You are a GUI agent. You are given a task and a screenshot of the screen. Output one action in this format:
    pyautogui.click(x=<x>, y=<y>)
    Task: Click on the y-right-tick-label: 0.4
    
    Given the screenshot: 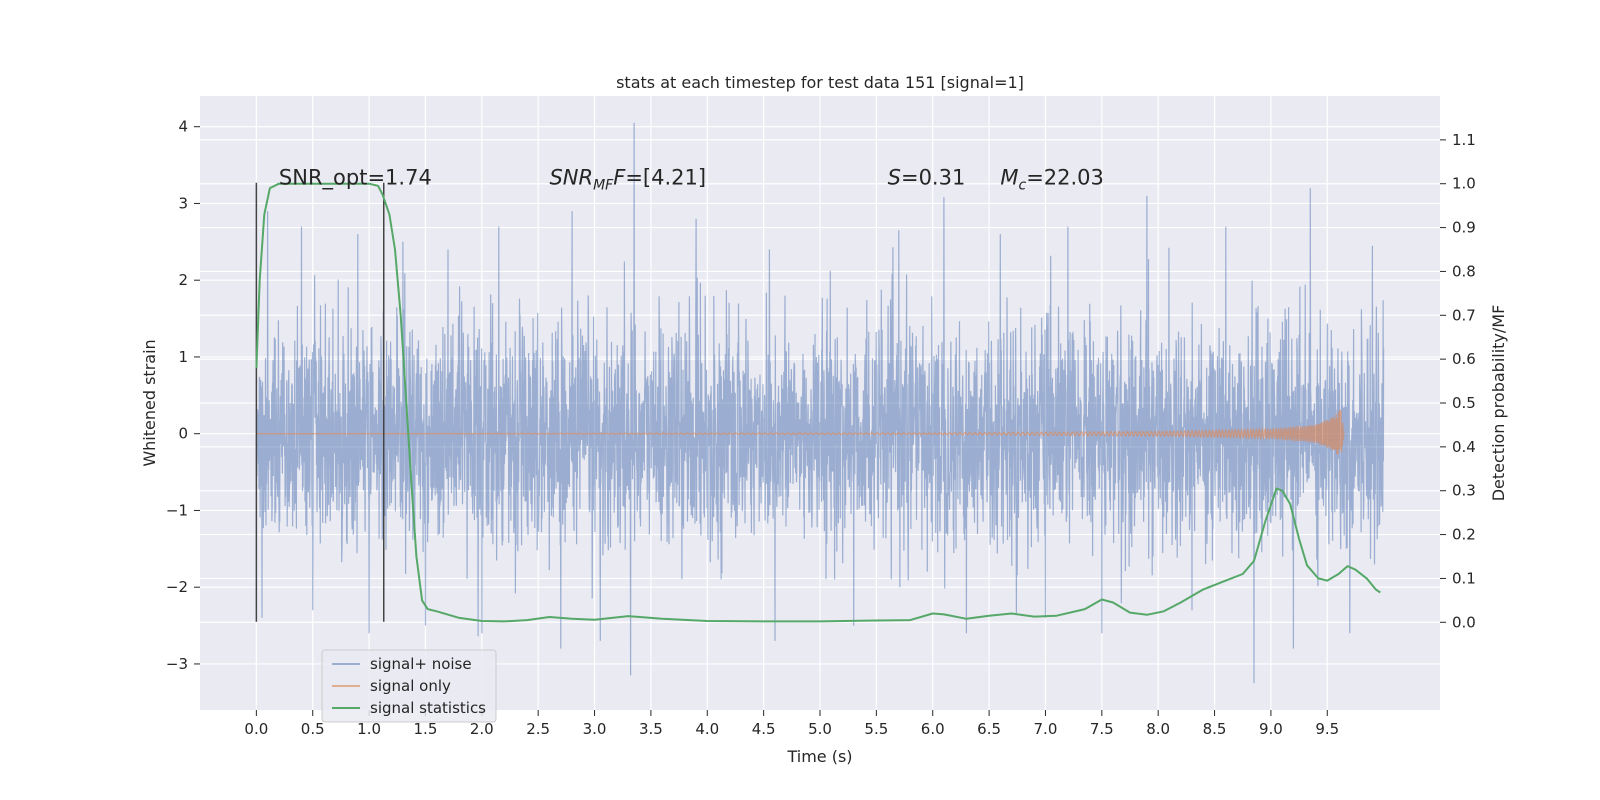 What is the action you would take?
    pyautogui.click(x=1464, y=447)
    